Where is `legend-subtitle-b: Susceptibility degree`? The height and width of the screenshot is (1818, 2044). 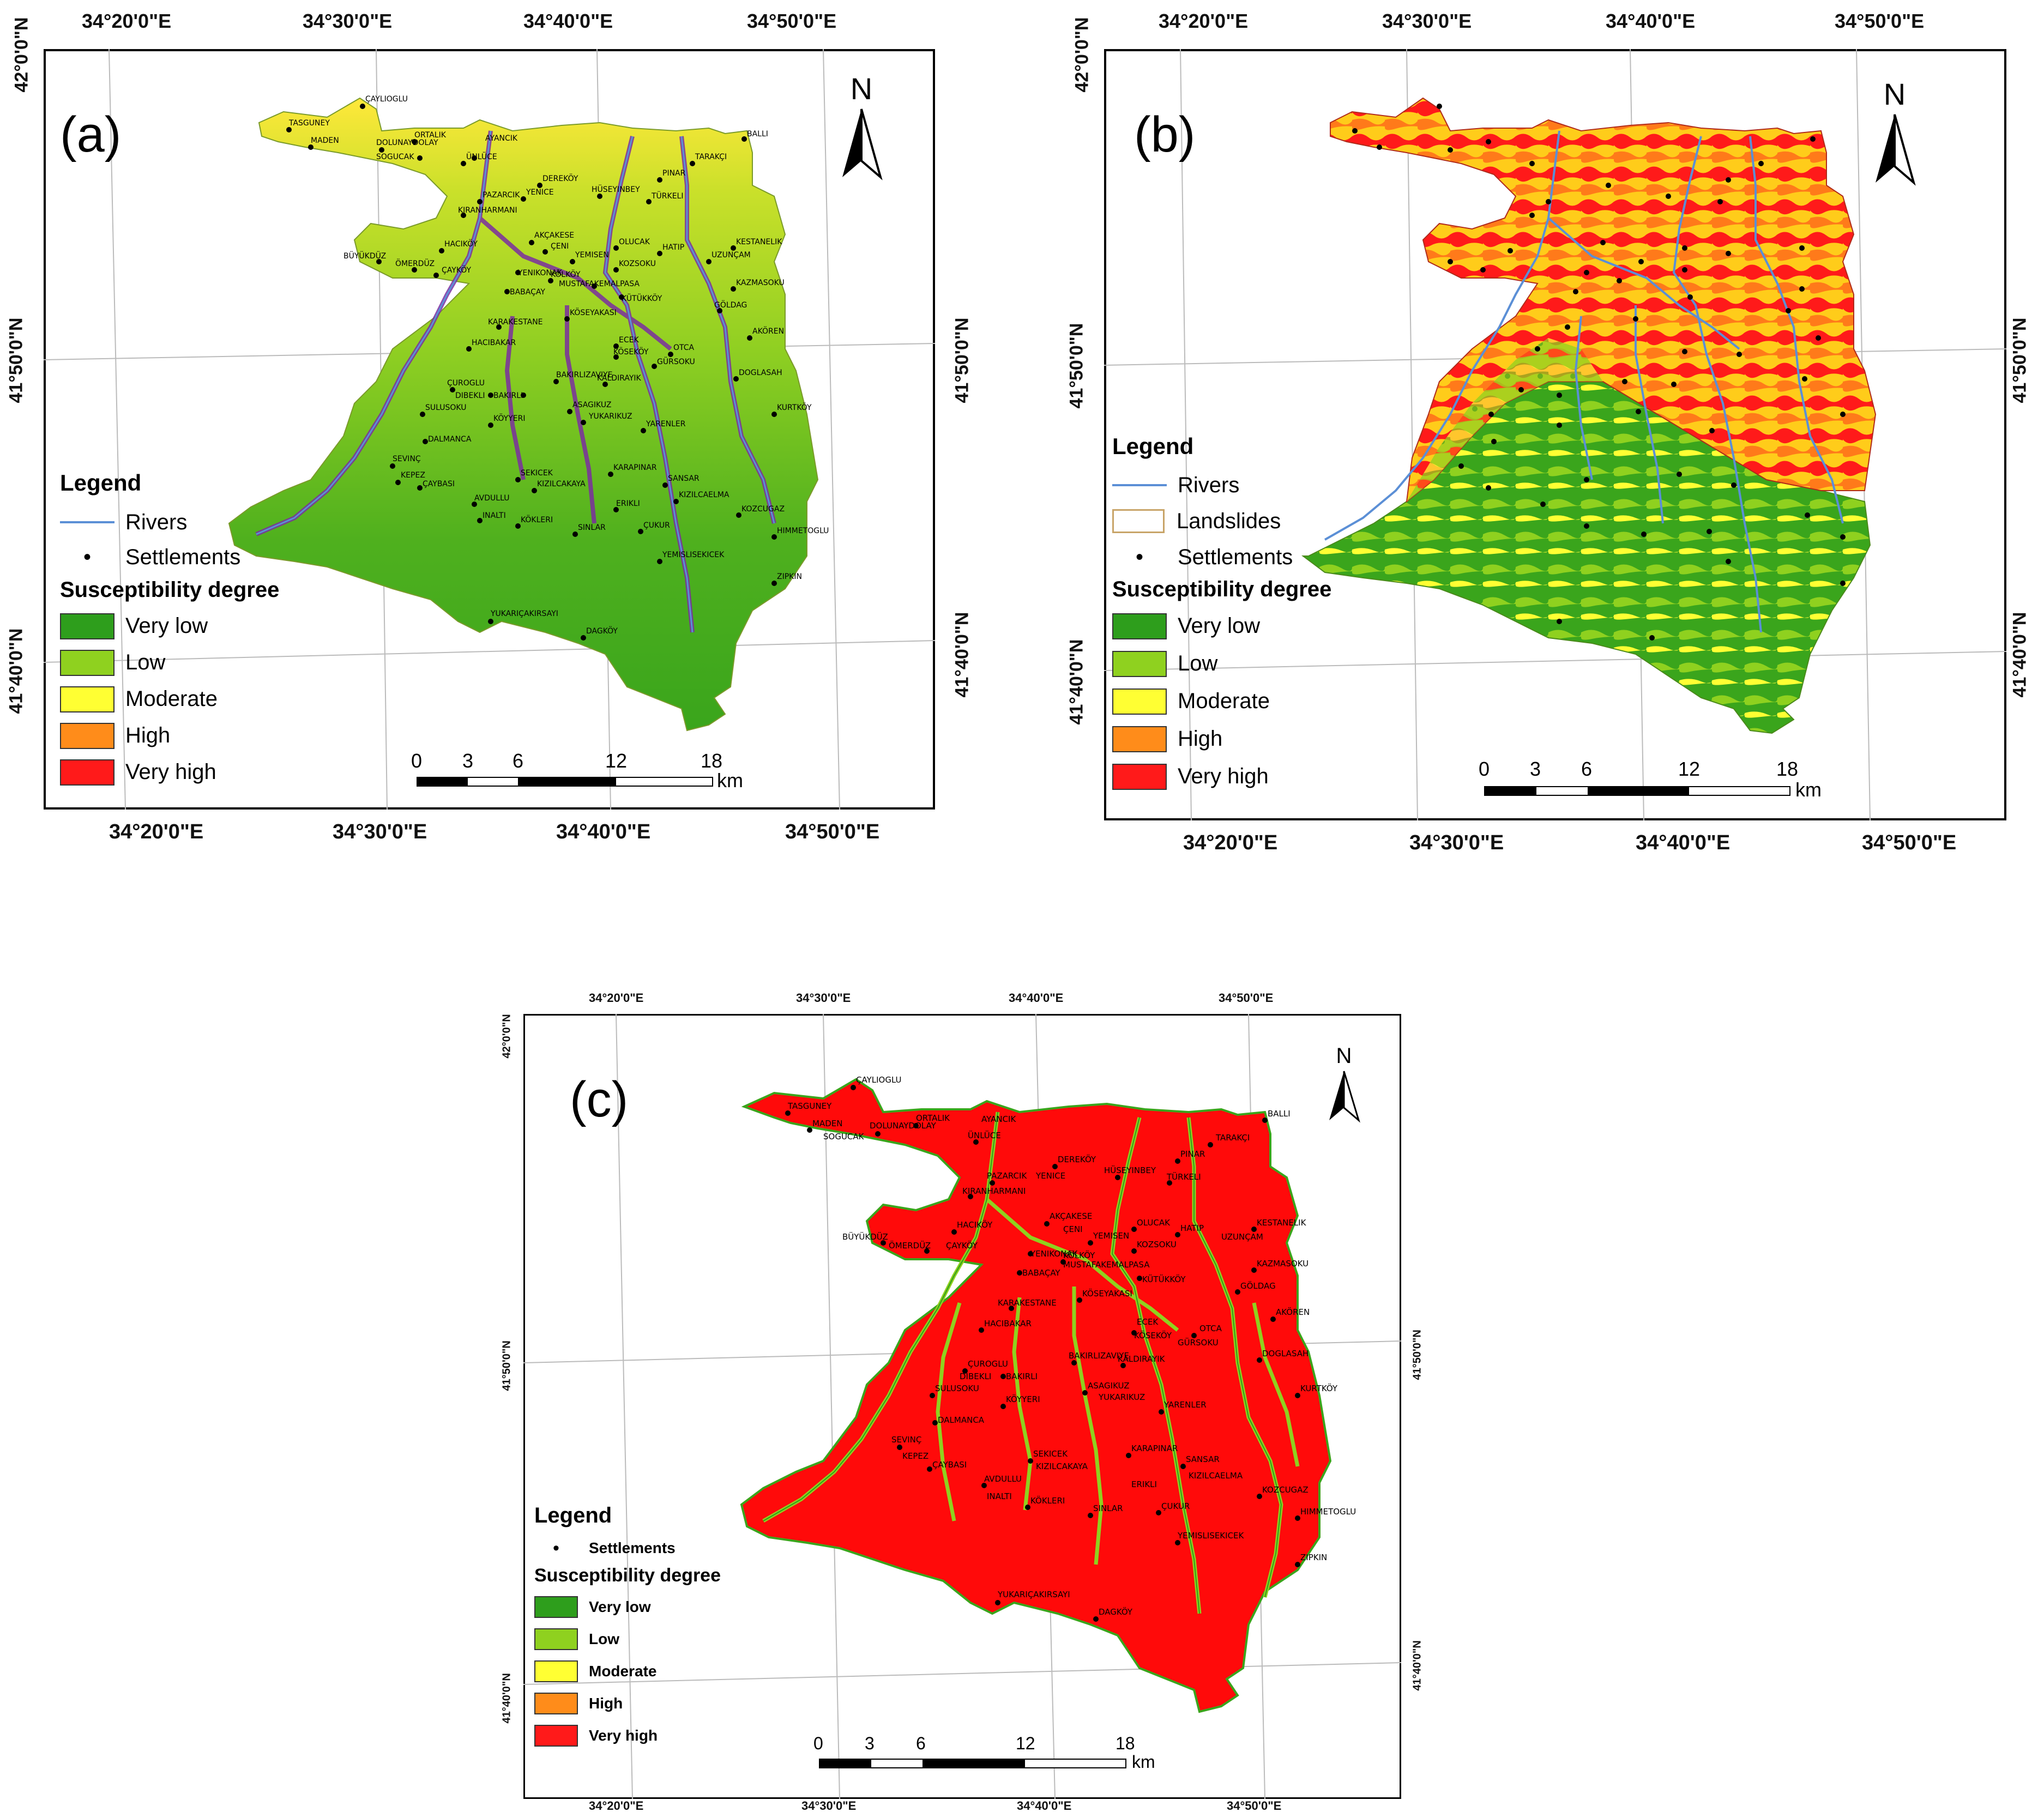
legend-subtitle-b: Susceptibility degree is located at coordinates (1222, 589).